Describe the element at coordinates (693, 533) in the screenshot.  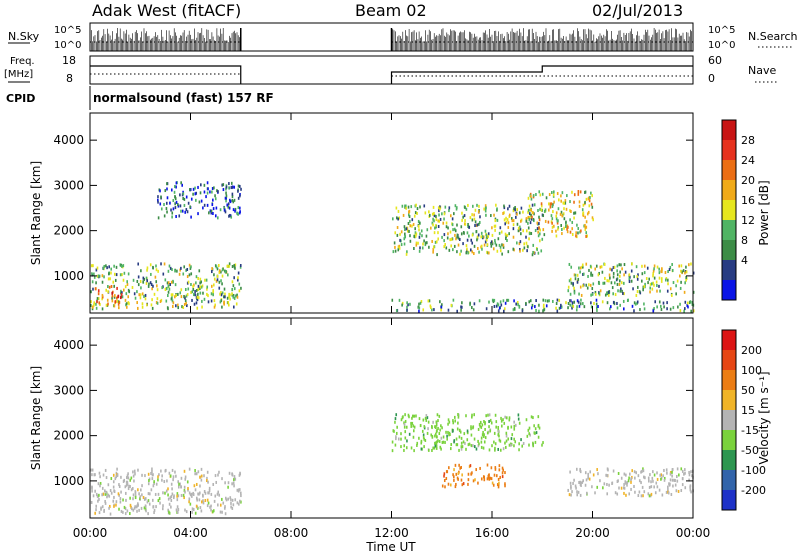
I see `time-tick-label: 00:00` at that location.